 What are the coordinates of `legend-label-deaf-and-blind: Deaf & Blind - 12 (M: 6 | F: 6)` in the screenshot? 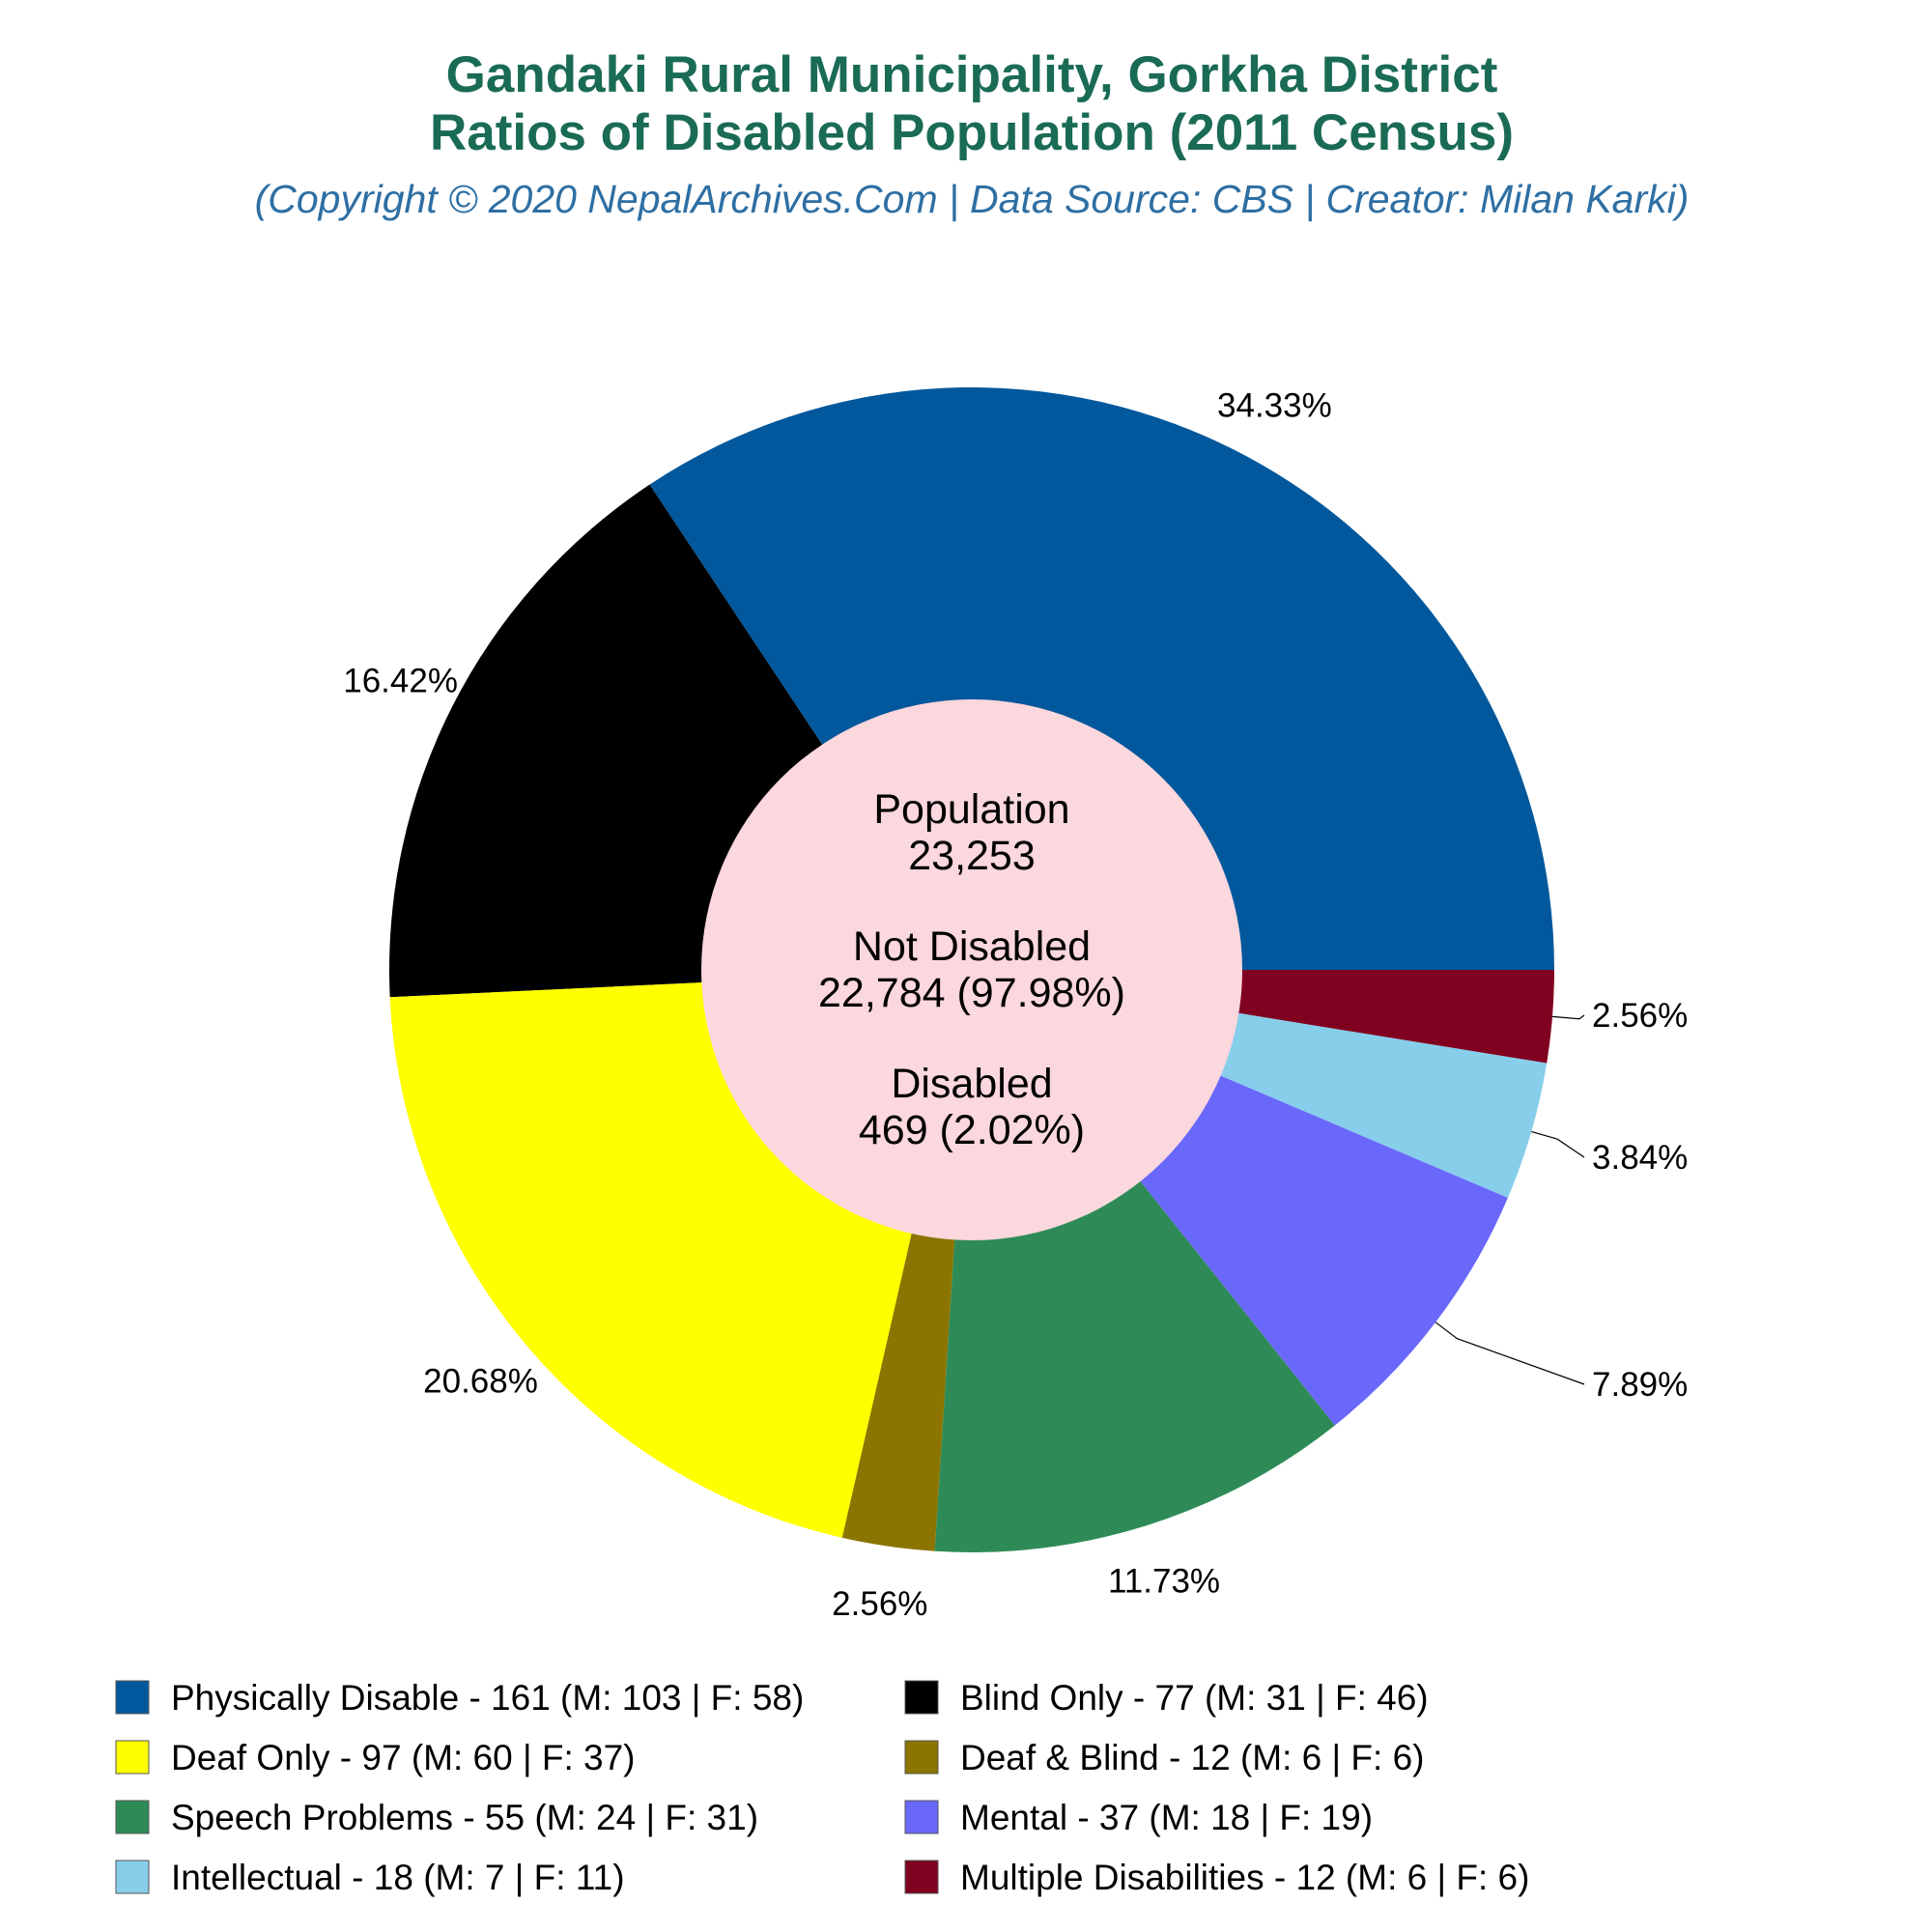 It's located at (1192, 1757).